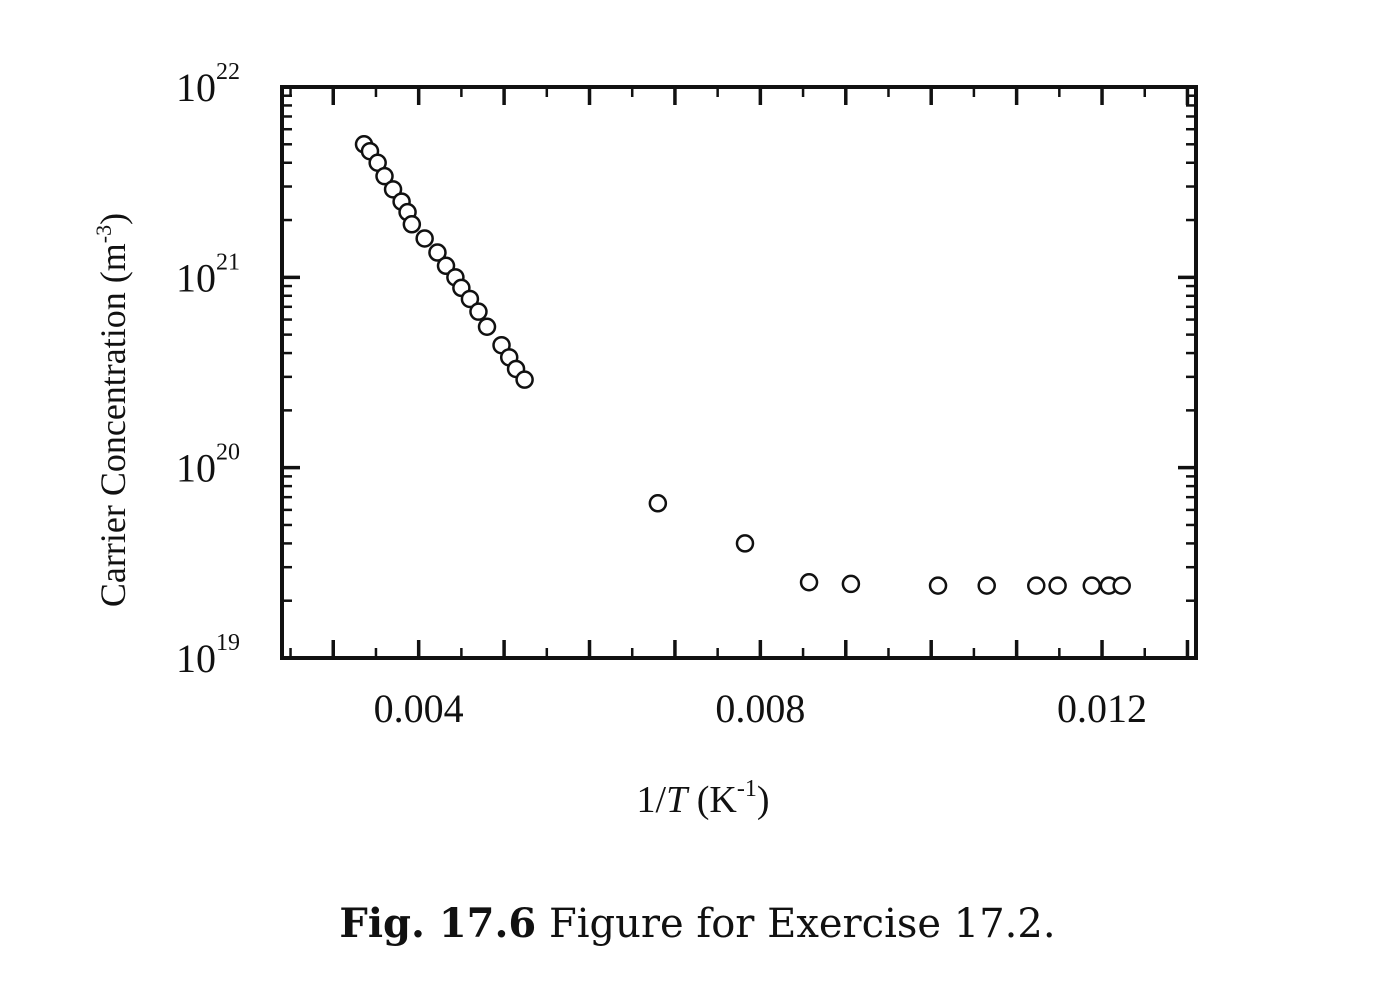 The width and height of the screenshot is (1395, 1000). Describe the element at coordinates (438, 923) in the screenshot. I see `figure-number: Fig. 17.6` at that location.